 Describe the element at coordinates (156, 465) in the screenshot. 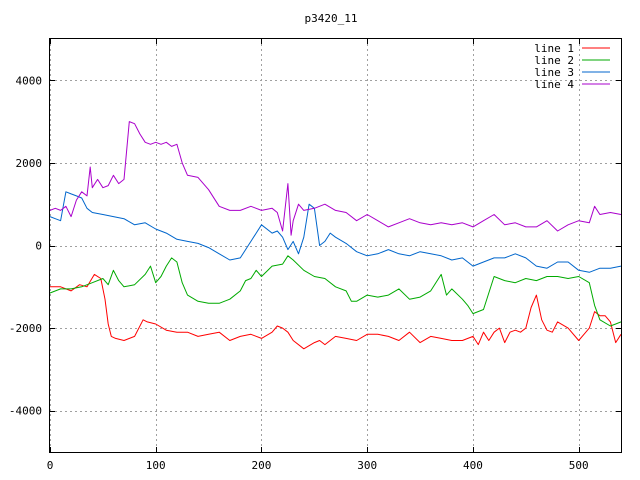

I see `x-tick-label: 100` at that location.